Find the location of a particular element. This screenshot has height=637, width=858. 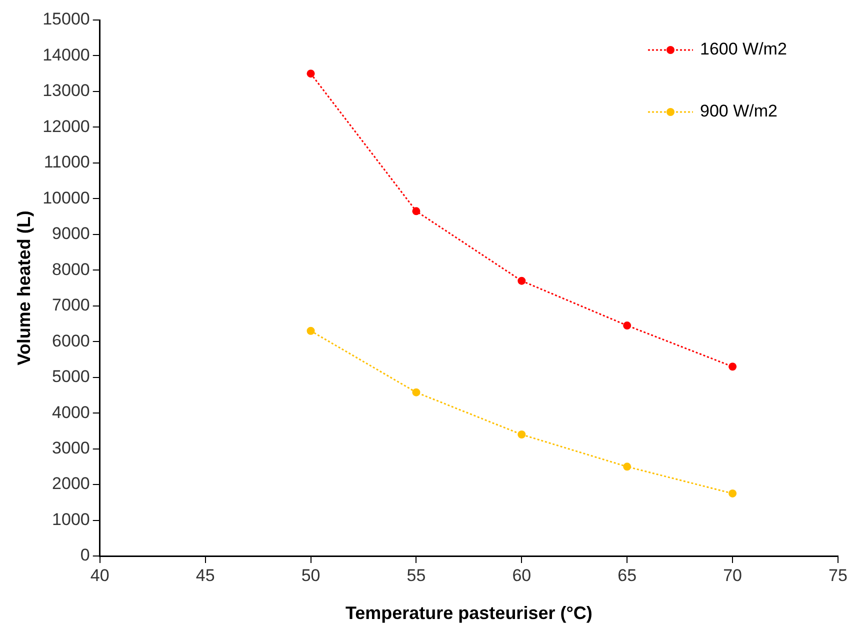

y-tick-label: 9000 is located at coordinates (71, 234).